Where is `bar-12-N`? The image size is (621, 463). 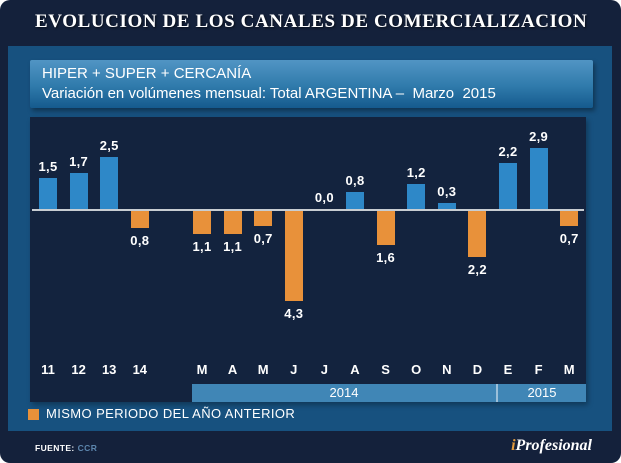 bar-12-N is located at coordinates (446, 205).